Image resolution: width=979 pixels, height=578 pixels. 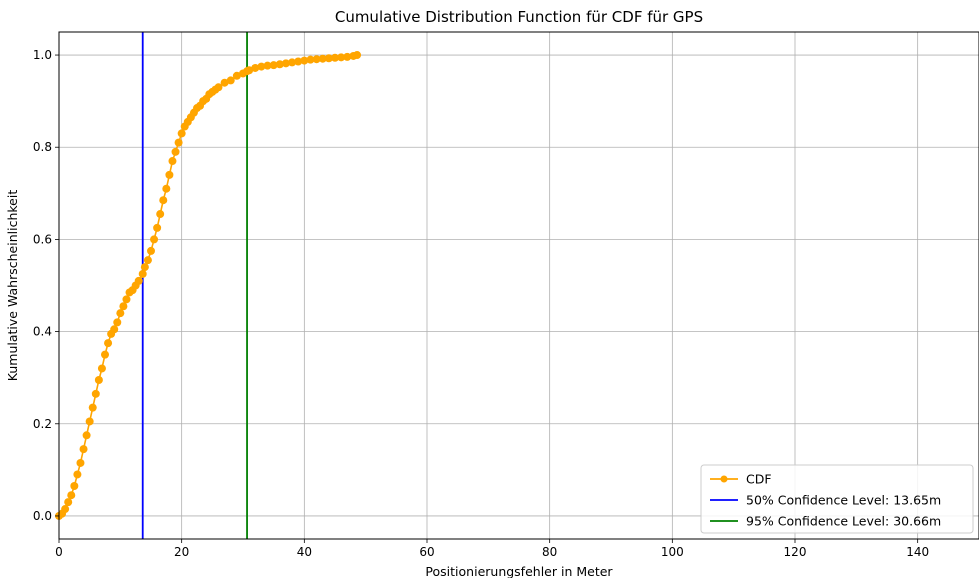 What do you see at coordinates (759, 479) in the screenshot?
I see `legend-label: CDF` at bounding box center [759, 479].